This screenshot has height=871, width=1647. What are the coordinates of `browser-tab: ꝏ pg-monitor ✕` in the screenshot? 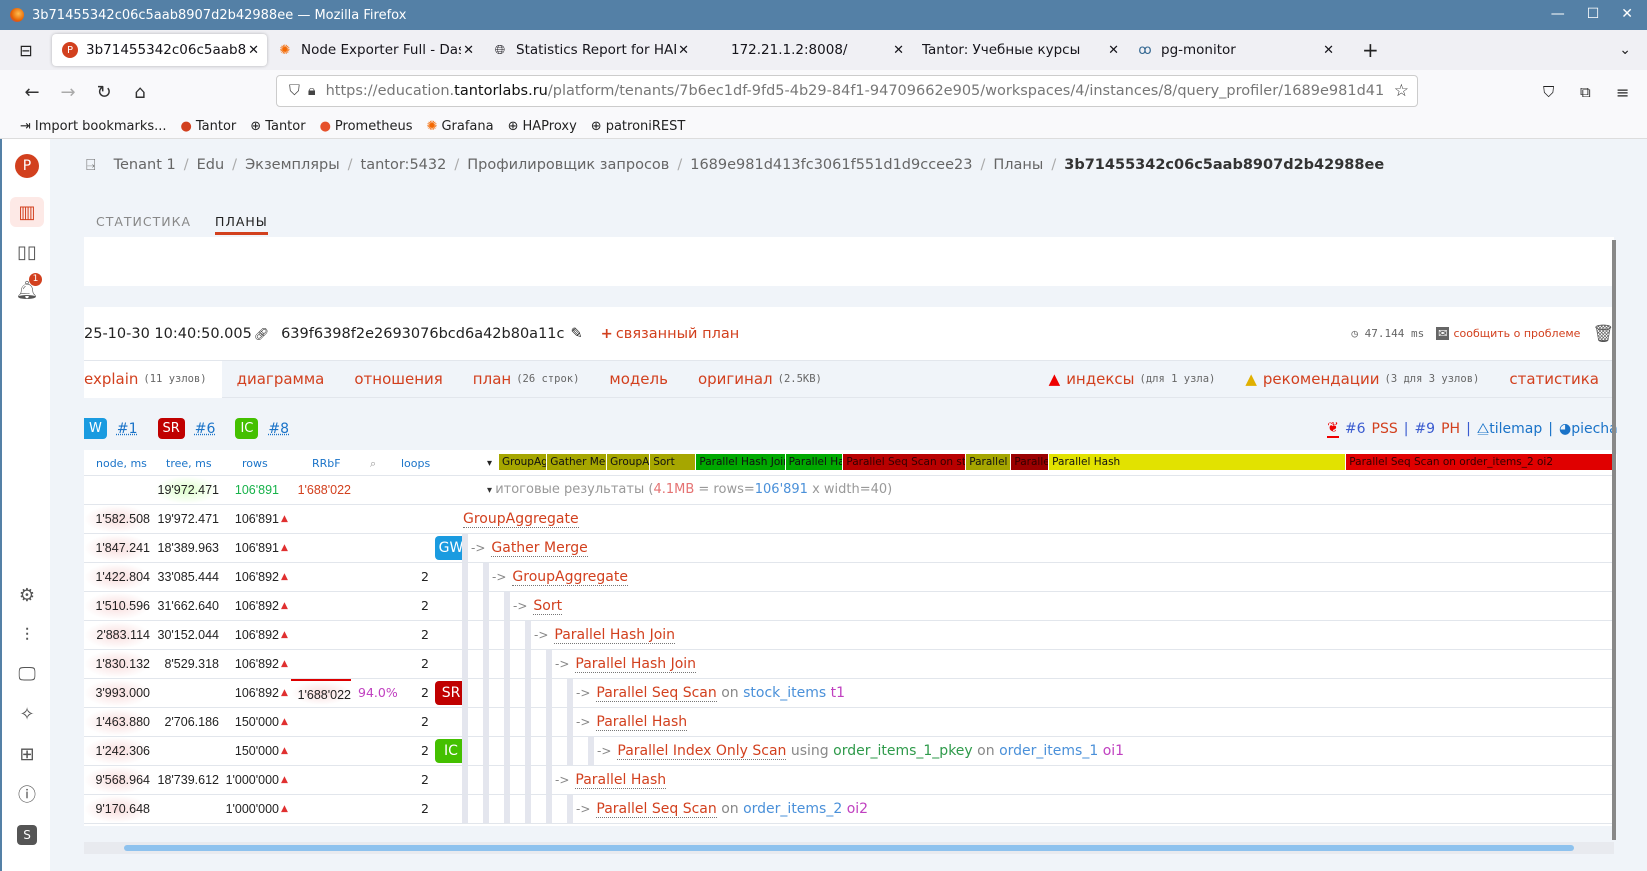 It's located at (1234, 50).